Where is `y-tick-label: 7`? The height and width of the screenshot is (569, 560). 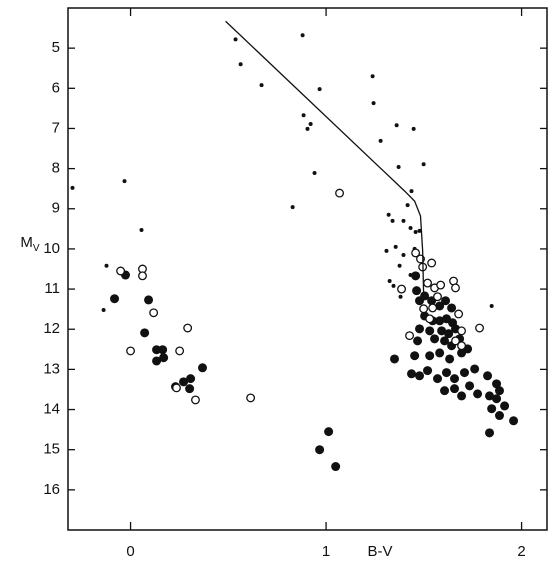 y-tick-label: 7 is located at coordinates (56, 127).